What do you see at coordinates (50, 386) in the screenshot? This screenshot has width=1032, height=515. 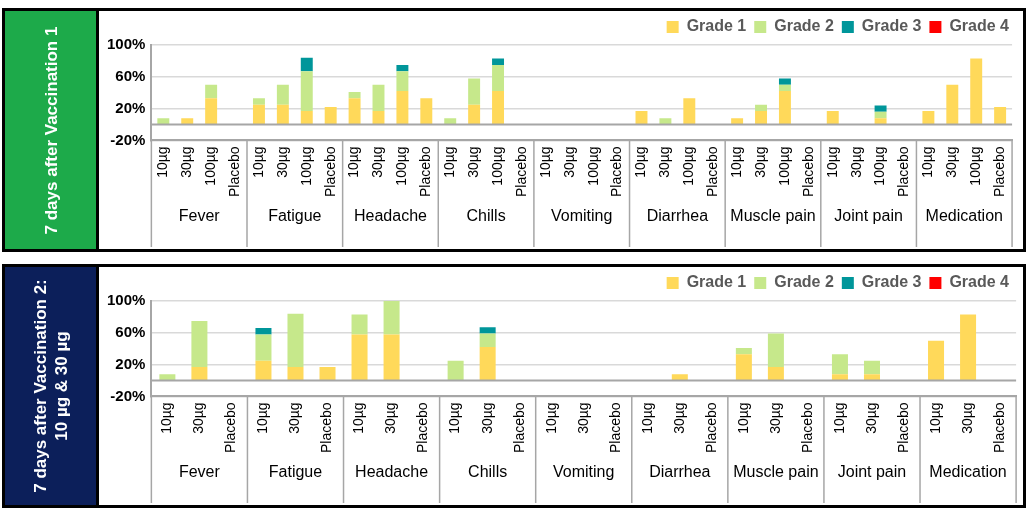 I see `text: 7 days after Vaccination 2: 10 µg & 30 µg` at bounding box center [50, 386].